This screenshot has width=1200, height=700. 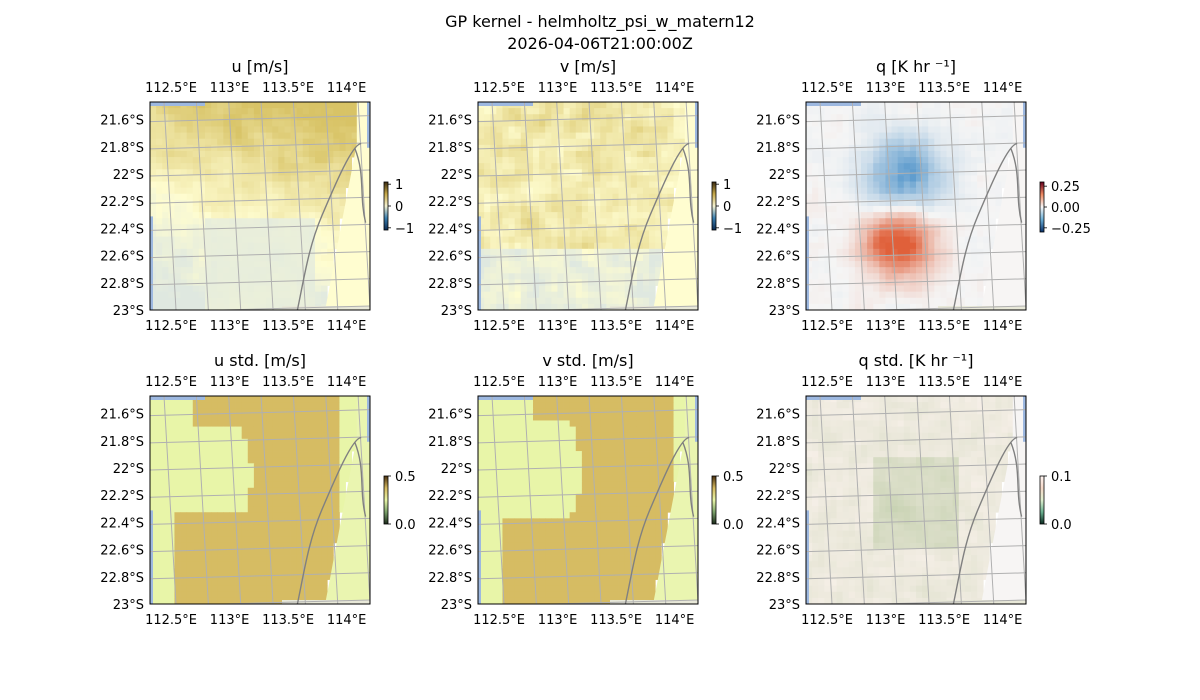 I want to click on colorbar-tick-label: 1, so click(x=727, y=185).